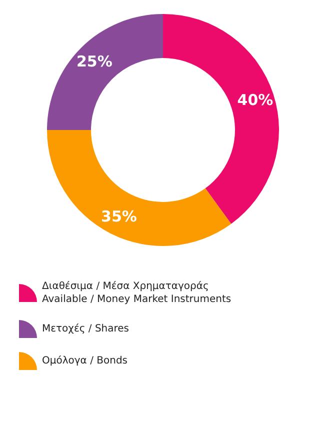  I want to click on data-label: 35%, so click(119, 216).